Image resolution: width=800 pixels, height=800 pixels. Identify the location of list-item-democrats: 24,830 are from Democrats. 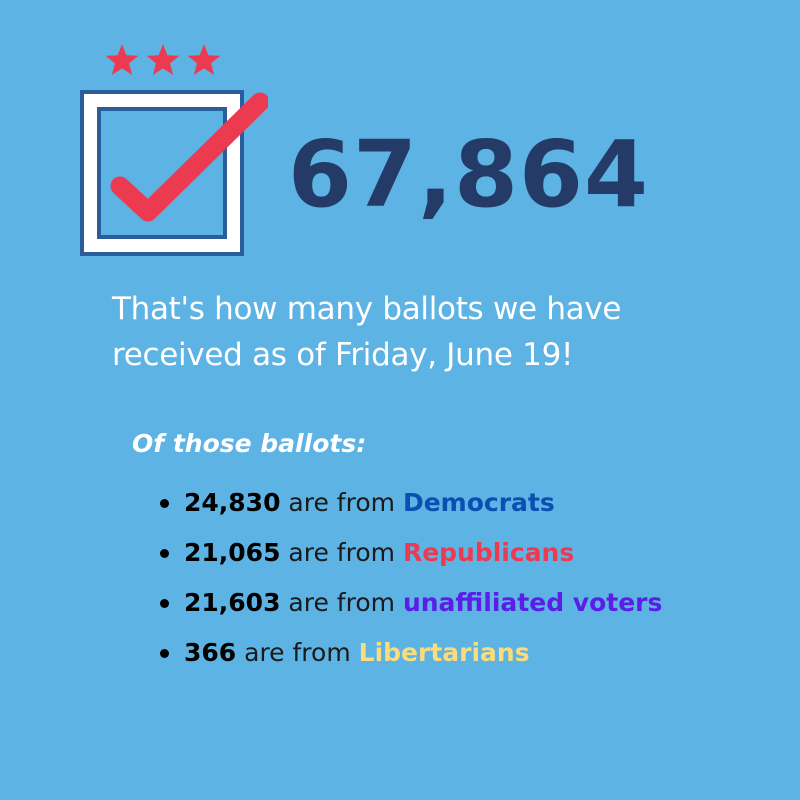
(411, 503).